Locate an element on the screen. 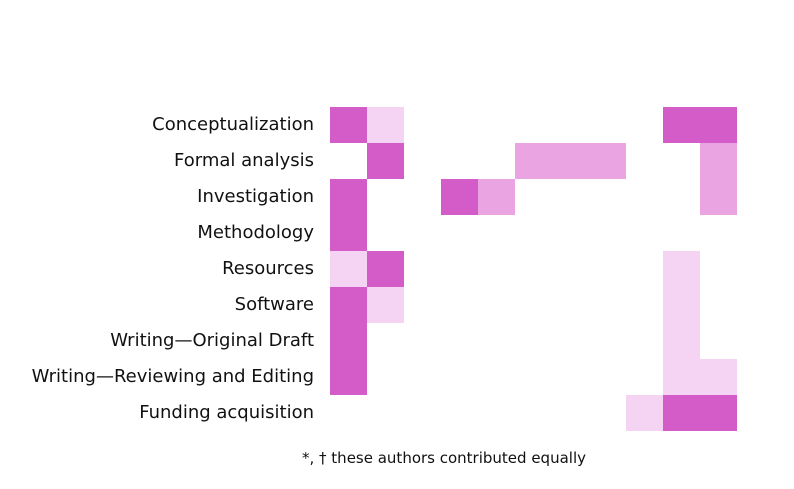 This screenshot has width=794, height=489. row-label: Methodology is located at coordinates (255, 232).